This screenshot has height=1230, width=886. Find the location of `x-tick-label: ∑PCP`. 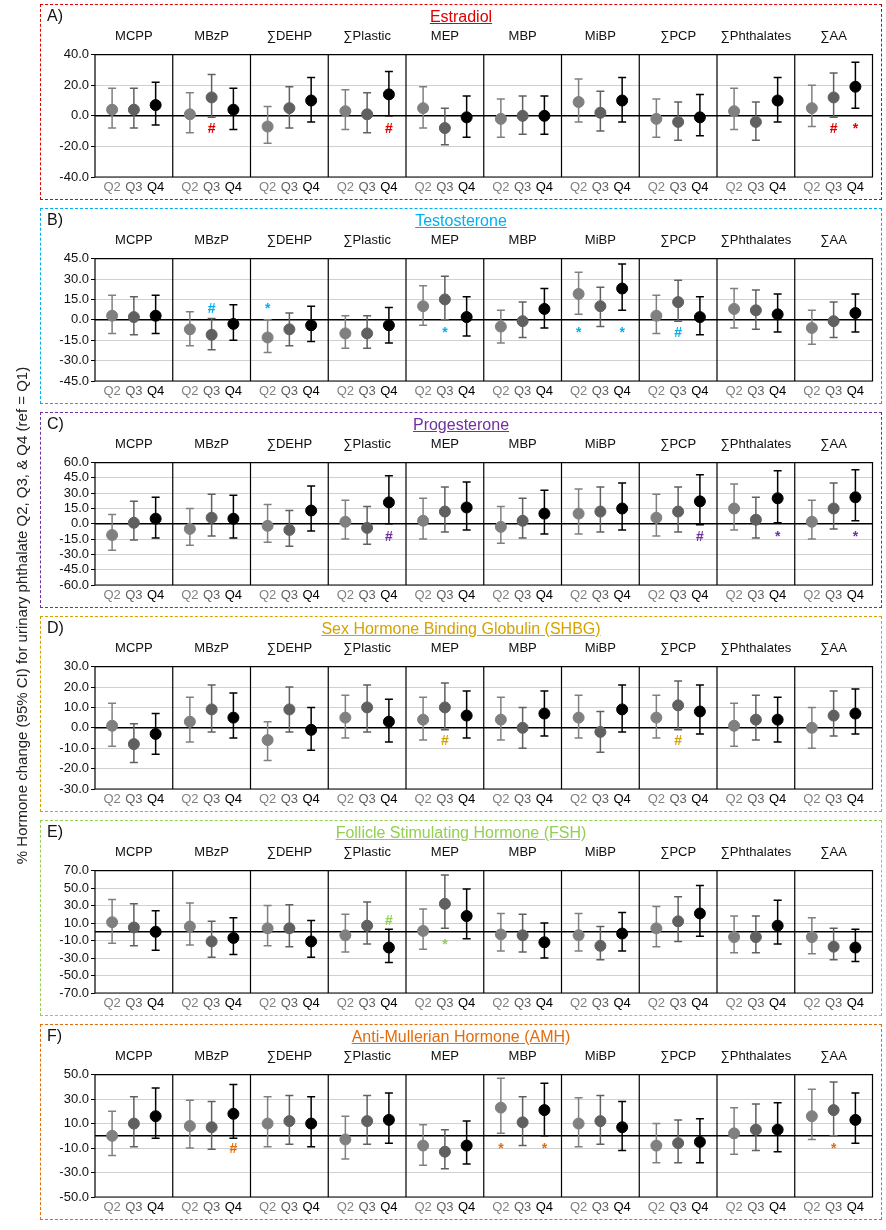

x-tick-label: ∑PCP is located at coordinates (678, 36).